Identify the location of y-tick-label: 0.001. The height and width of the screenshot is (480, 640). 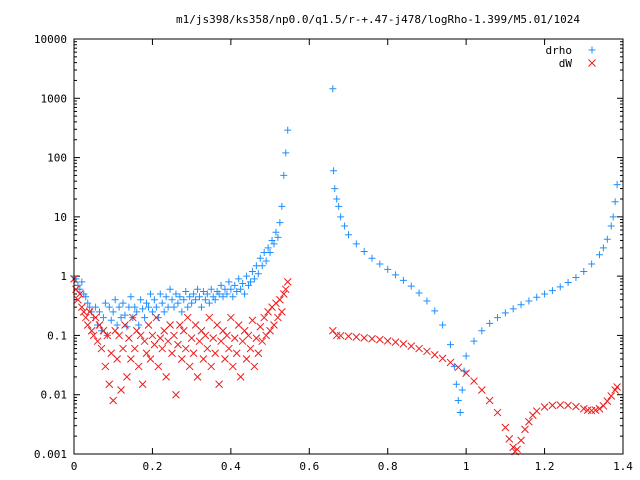
(50, 454).